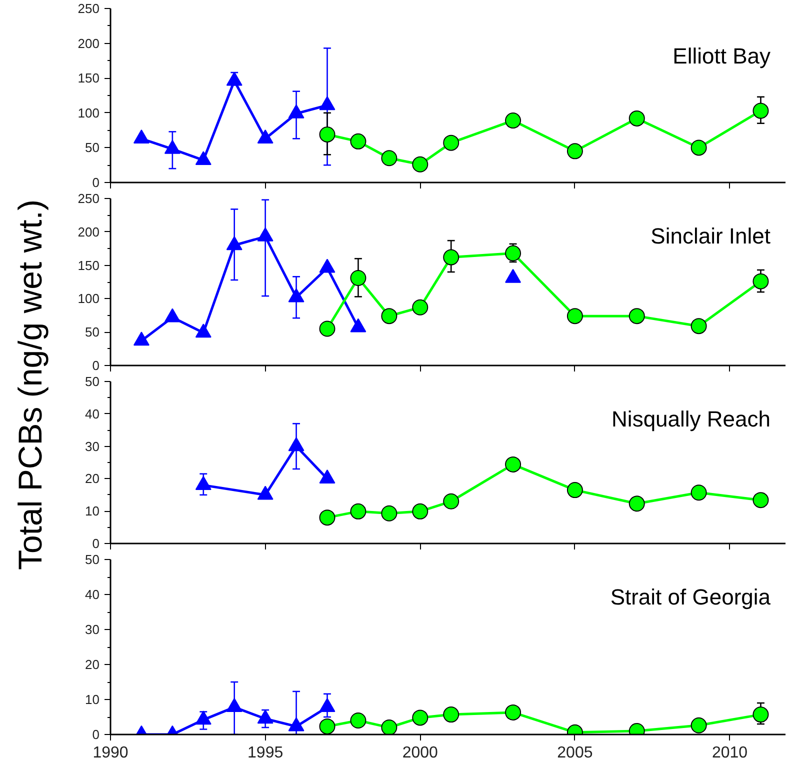 This screenshot has height=770, width=801. Describe the element at coordinates (730, 753) in the screenshot. I see `x-tick-label: 2010` at that location.